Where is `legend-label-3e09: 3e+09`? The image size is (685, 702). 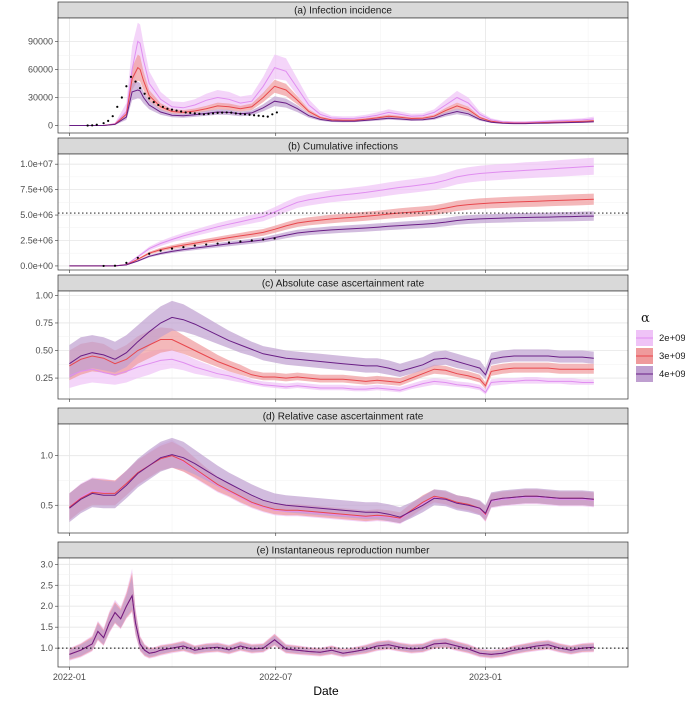 legend-label-3e09: 3e+09 is located at coordinates (672, 356).